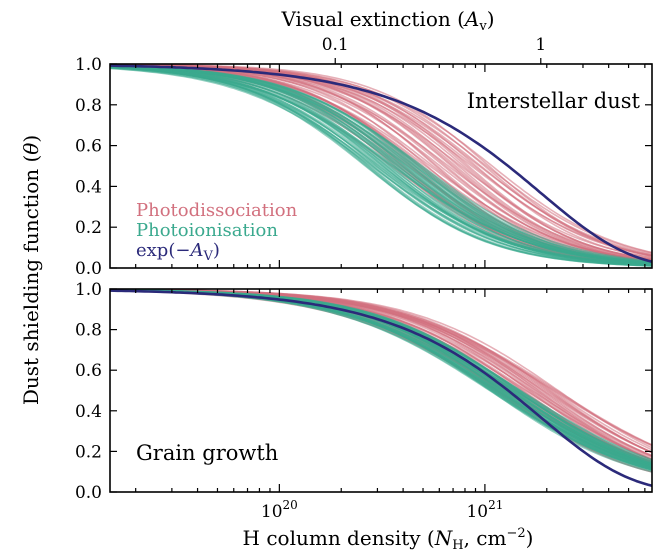 This screenshot has height=553, width=668. Describe the element at coordinates (540, 45) in the screenshot. I see `top-axis-tick-label: 1` at that location.